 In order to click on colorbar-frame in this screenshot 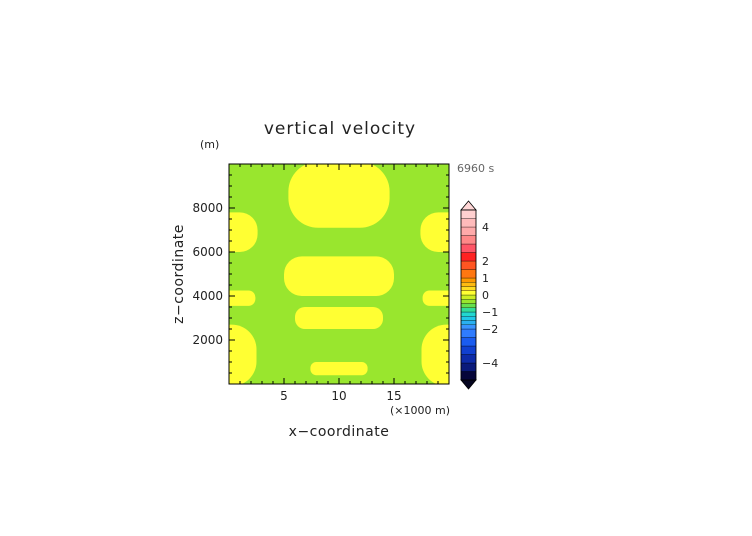, I will do `click(468, 295)`.